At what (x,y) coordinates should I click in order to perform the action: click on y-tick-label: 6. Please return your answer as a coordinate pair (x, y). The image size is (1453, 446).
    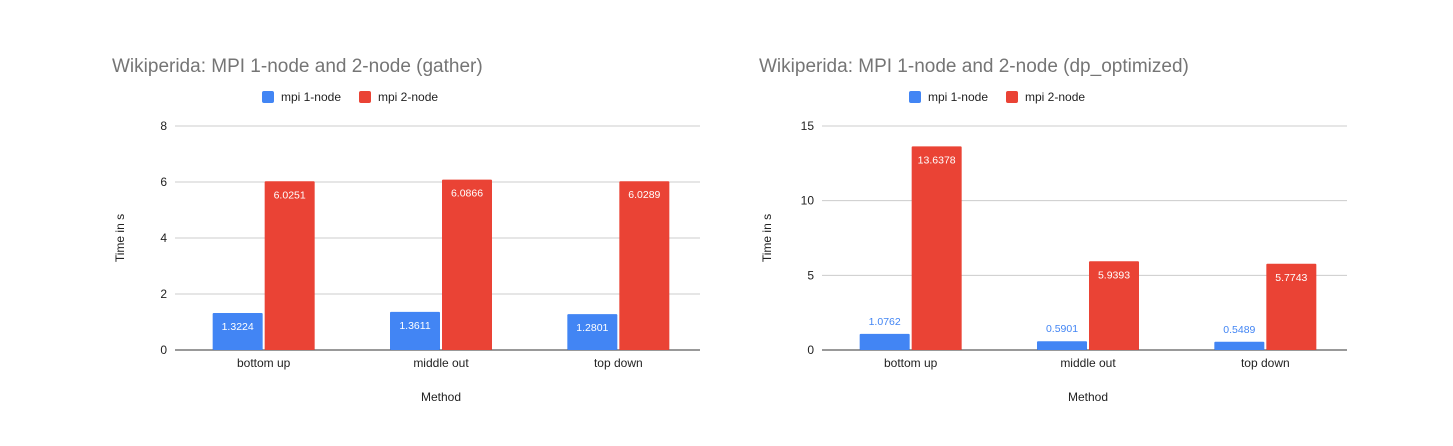
    Looking at the image, I should click on (163, 182).